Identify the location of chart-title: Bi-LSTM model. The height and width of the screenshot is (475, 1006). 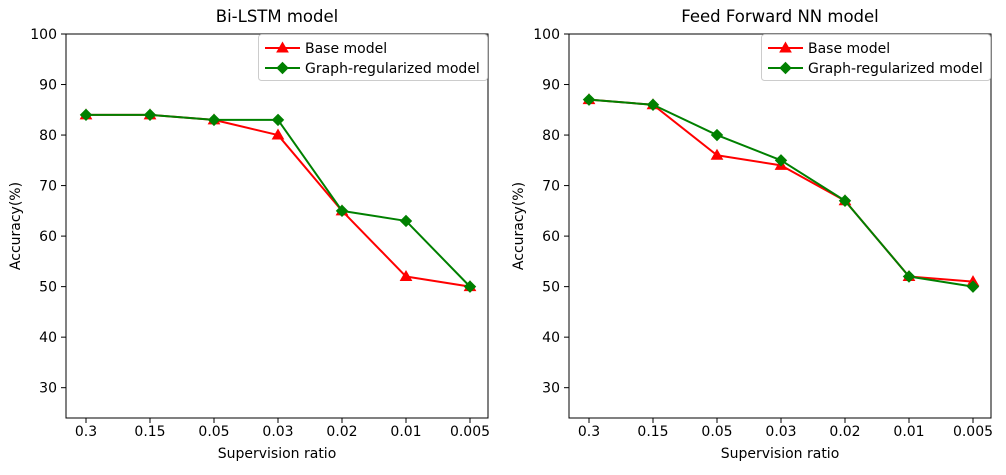
(277, 16).